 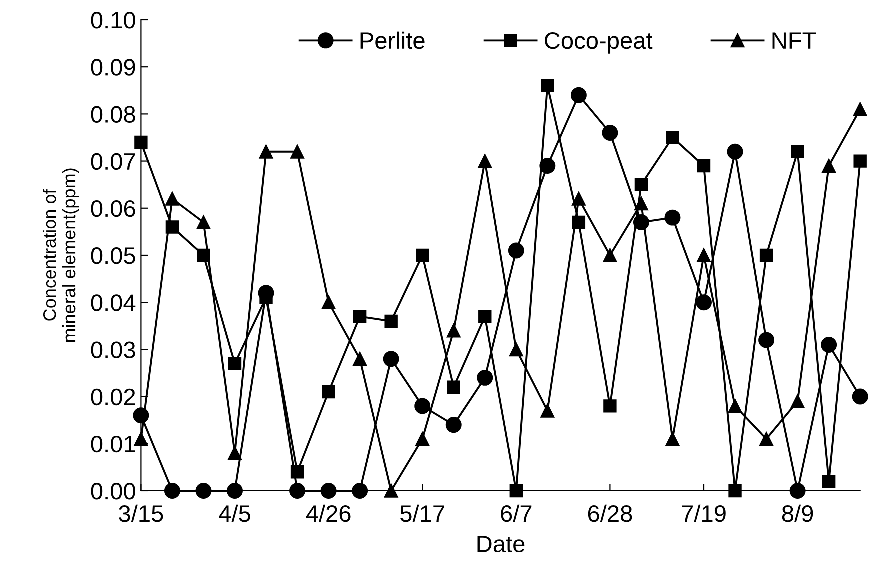 What do you see at coordinates (113, 161) in the screenshot?
I see `y-tick-label: 0.07` at bounding box center [113, 161].